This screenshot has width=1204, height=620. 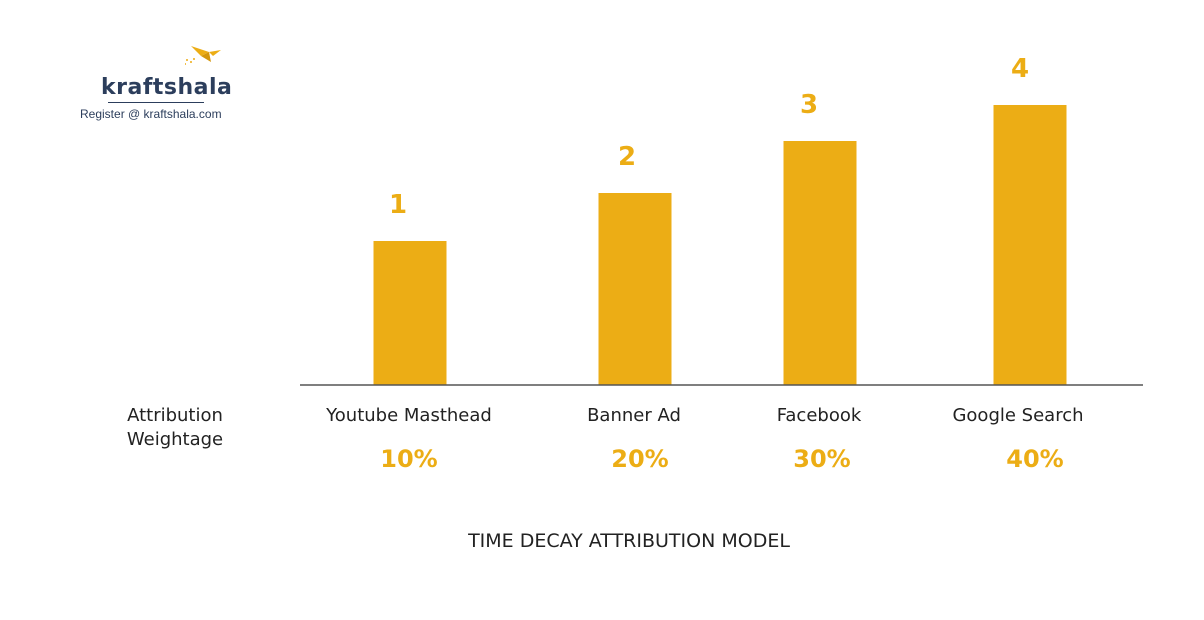 I want to click on brand-underline, so click(x=156, y=102).